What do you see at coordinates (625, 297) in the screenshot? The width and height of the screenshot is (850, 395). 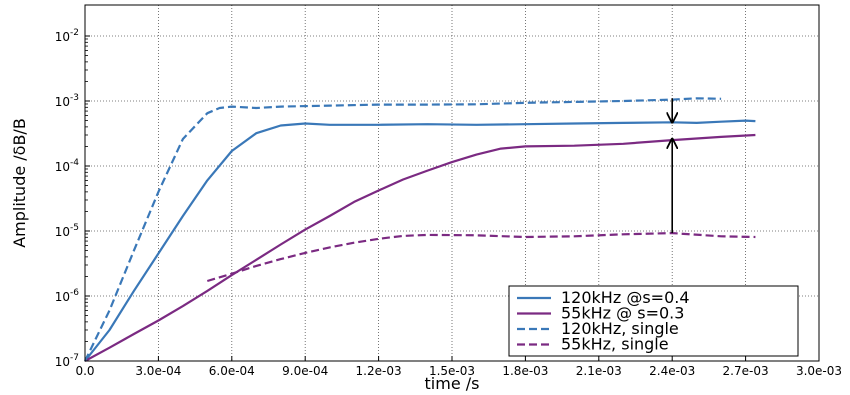 I see `legend-label: 120kHz @s=0.4` at bounding box center [625, 297].